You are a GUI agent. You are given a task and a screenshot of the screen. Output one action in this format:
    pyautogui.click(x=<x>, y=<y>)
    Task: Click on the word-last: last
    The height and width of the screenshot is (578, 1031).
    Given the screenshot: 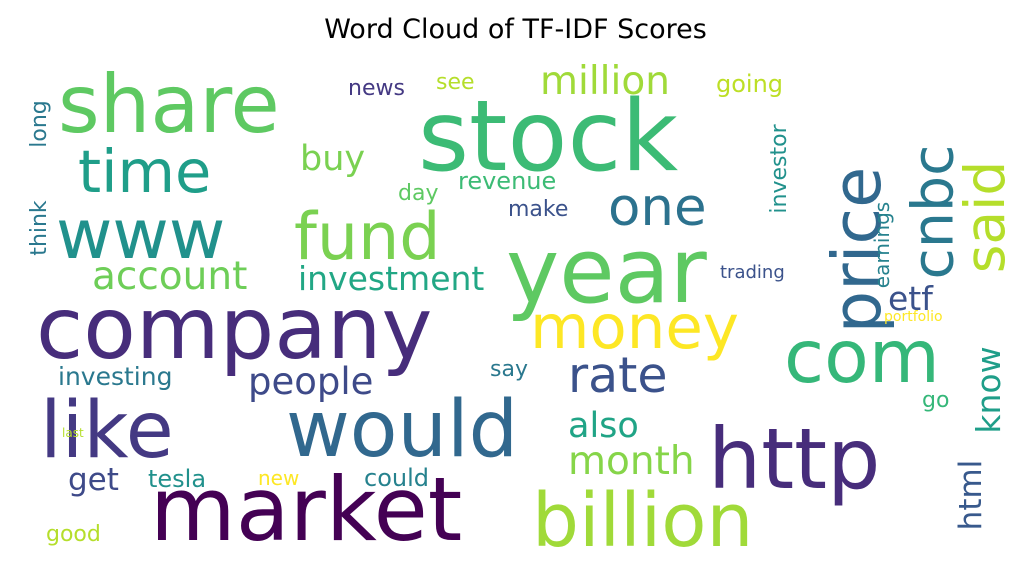 What is the action you would take?
    pyautogui.click(x=73, y=433)
    